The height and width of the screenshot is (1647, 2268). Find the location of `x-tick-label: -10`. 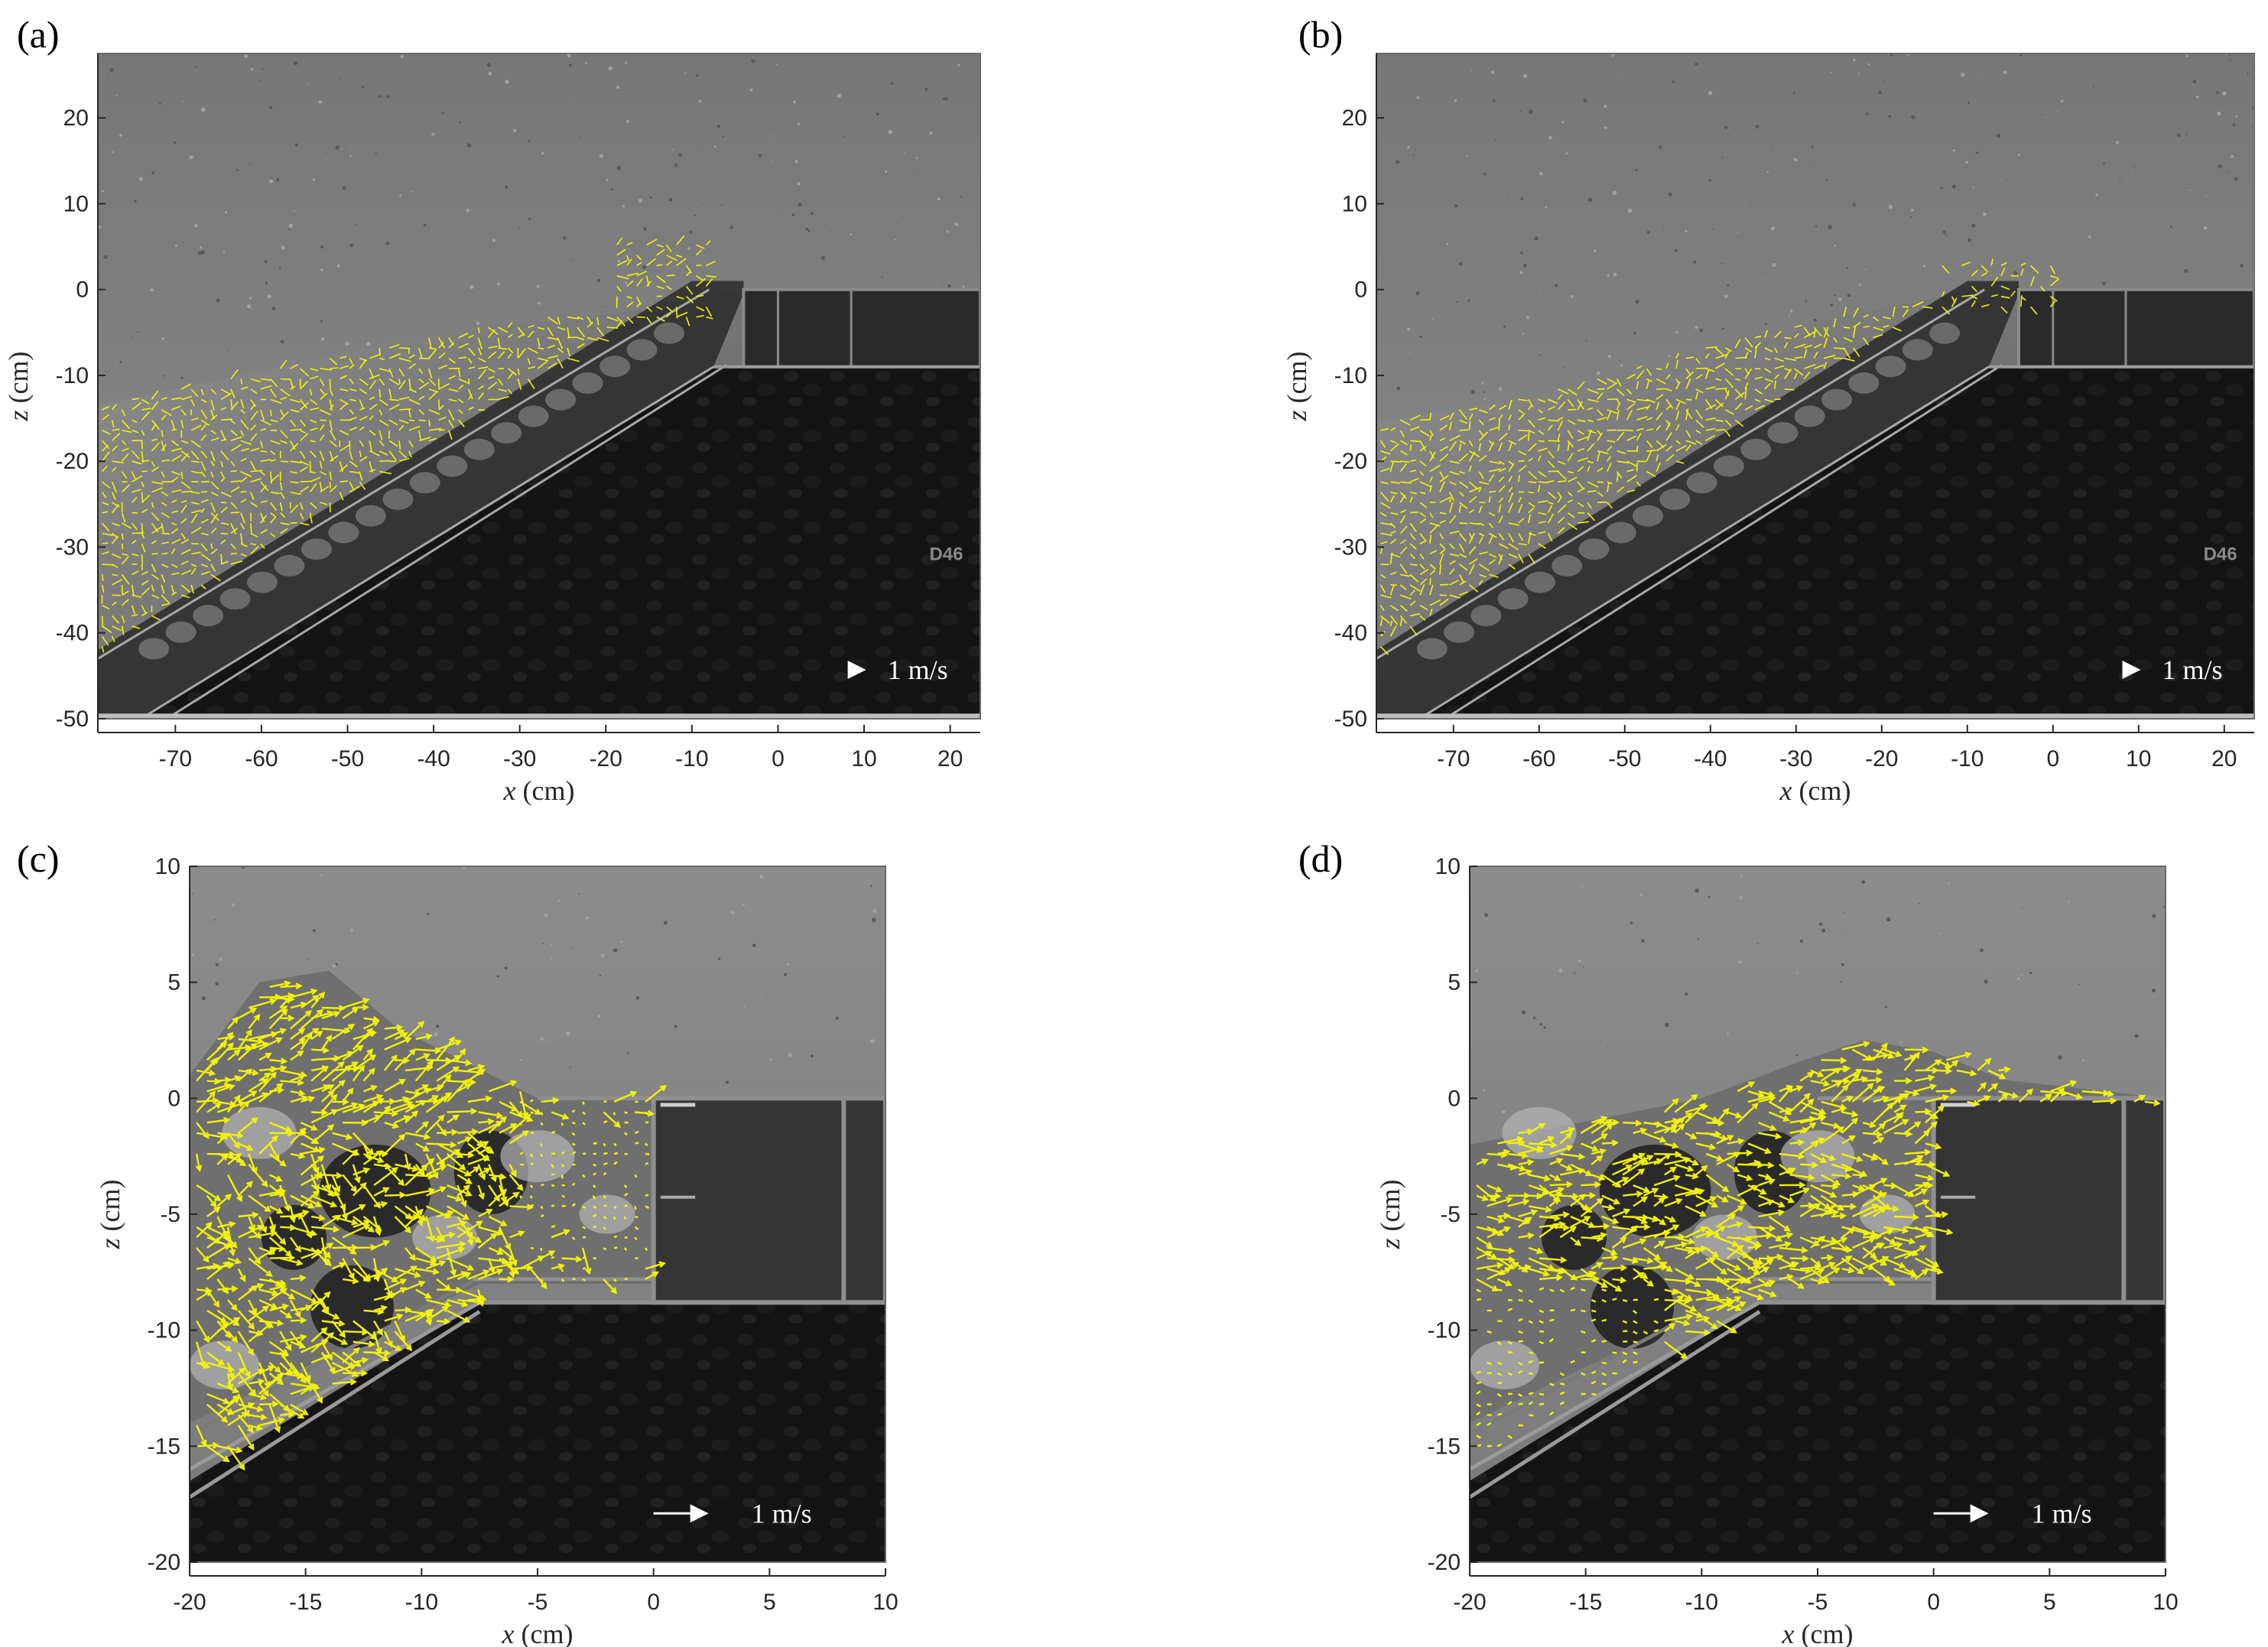

x-tick-label: -10 is located at coordinates (1702, 1602).